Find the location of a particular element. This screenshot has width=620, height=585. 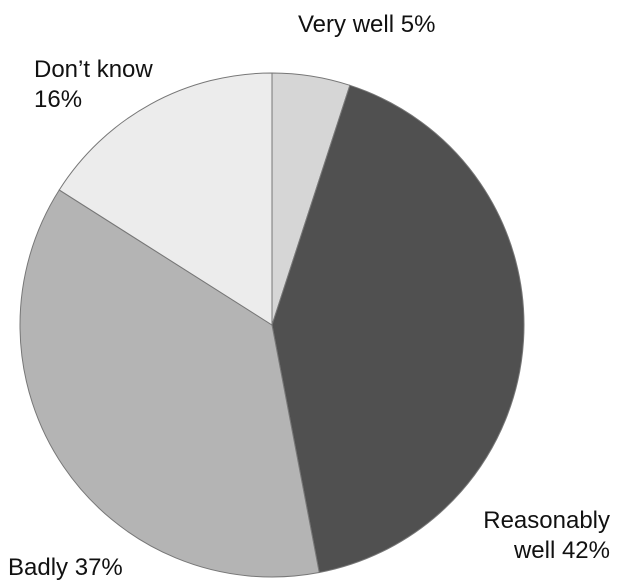

category-label: Very well is located at coordinates (346, 24).